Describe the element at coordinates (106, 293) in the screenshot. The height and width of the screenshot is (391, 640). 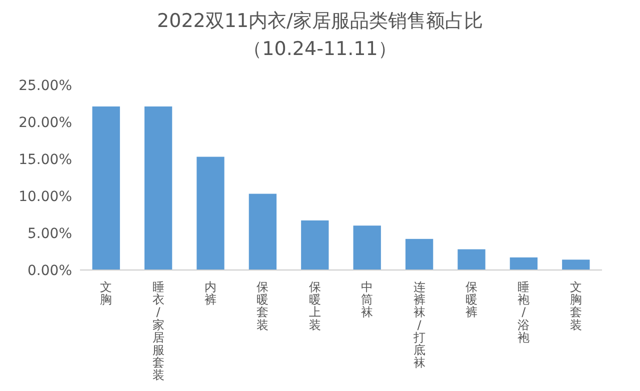
I see `x-tick-label: 文胸` at that location.